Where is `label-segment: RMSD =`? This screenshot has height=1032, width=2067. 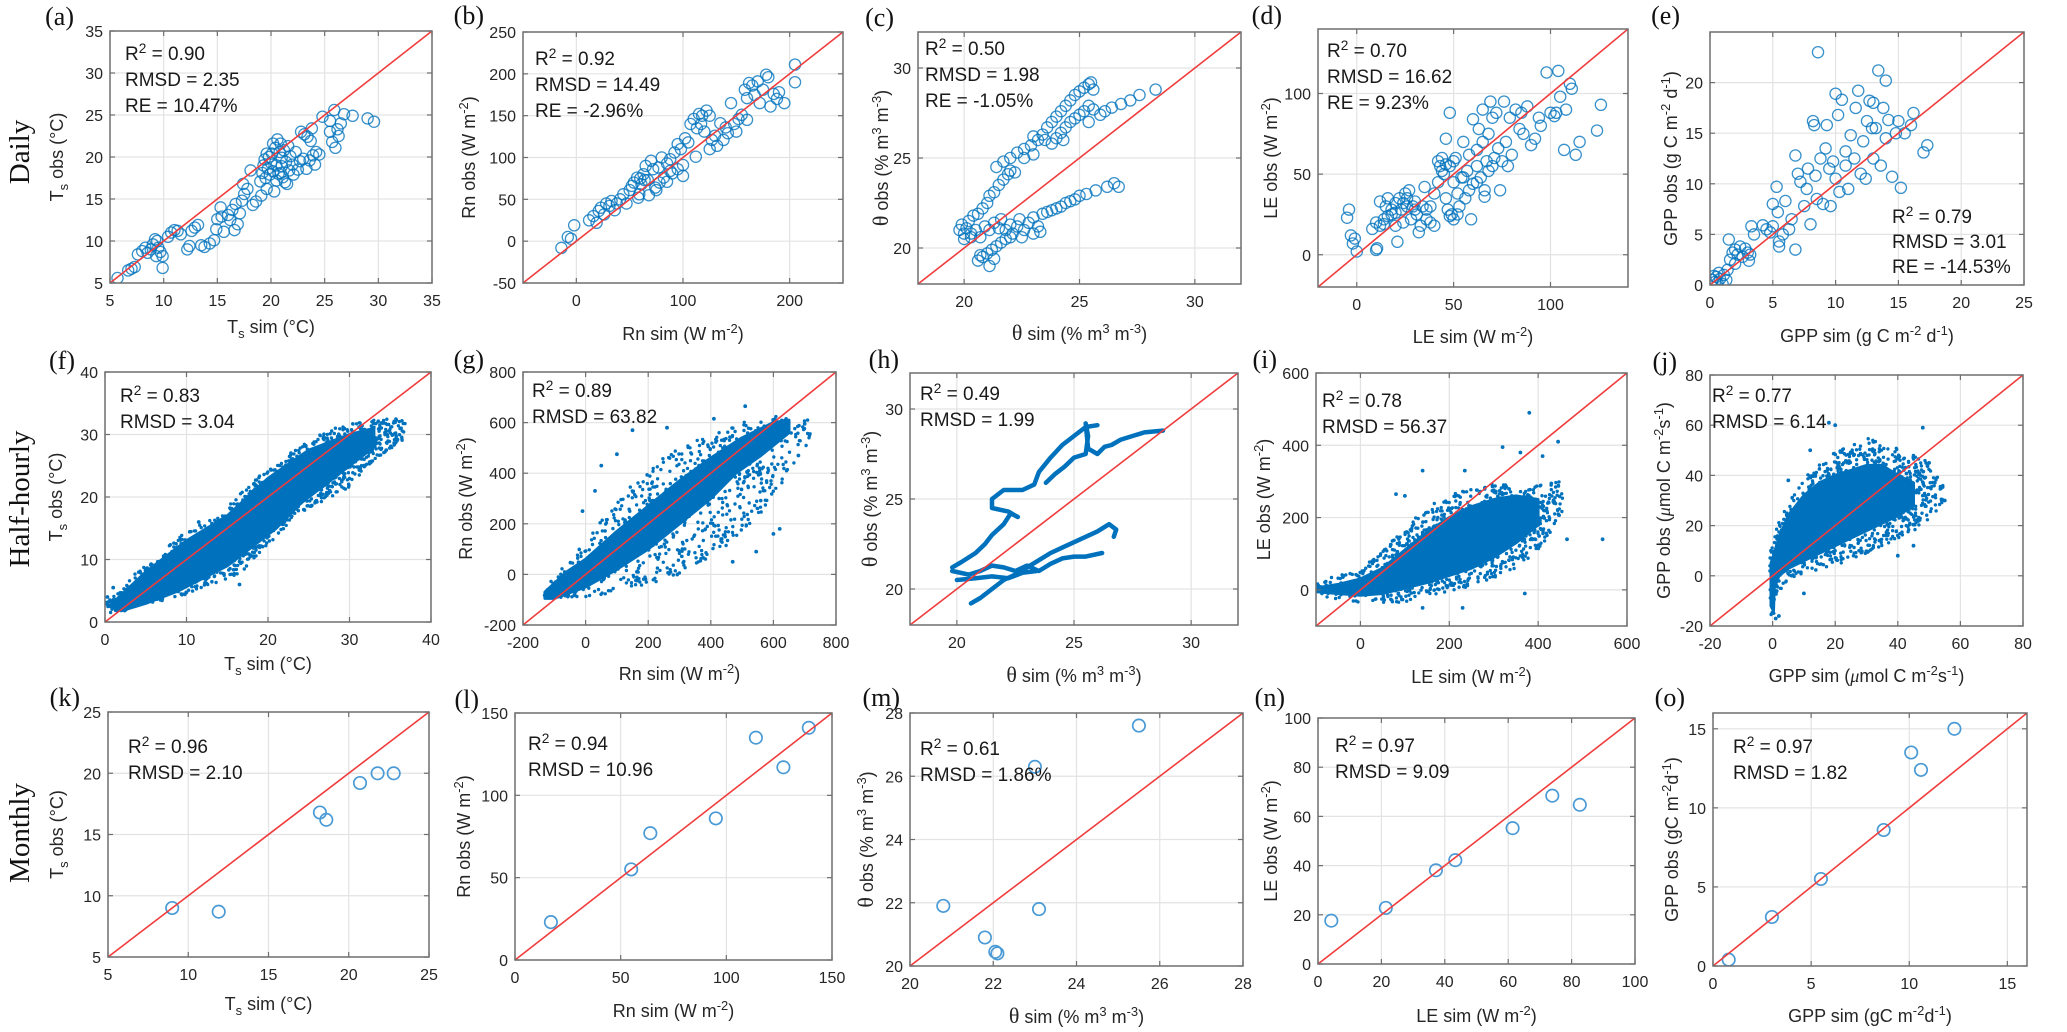 label-segment: RMSD = is located at coordinates (567, 770).